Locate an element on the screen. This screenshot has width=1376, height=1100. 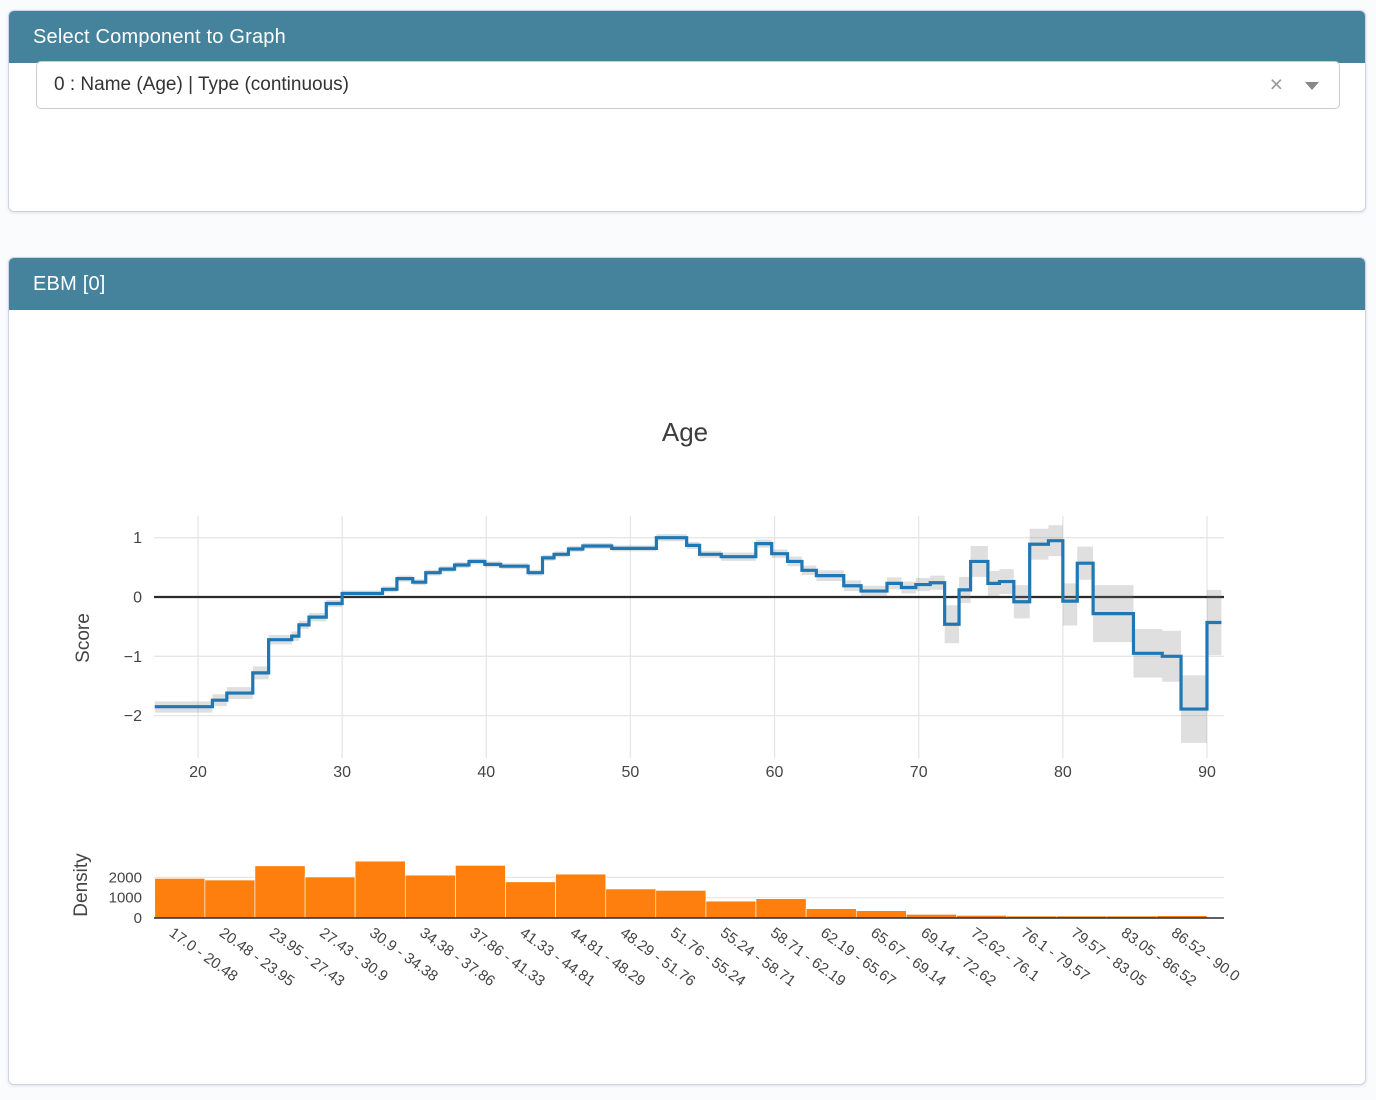
component-dropdown: 0 : Name (Age) | Type (continuous) × is located at coordinates (688, 85).